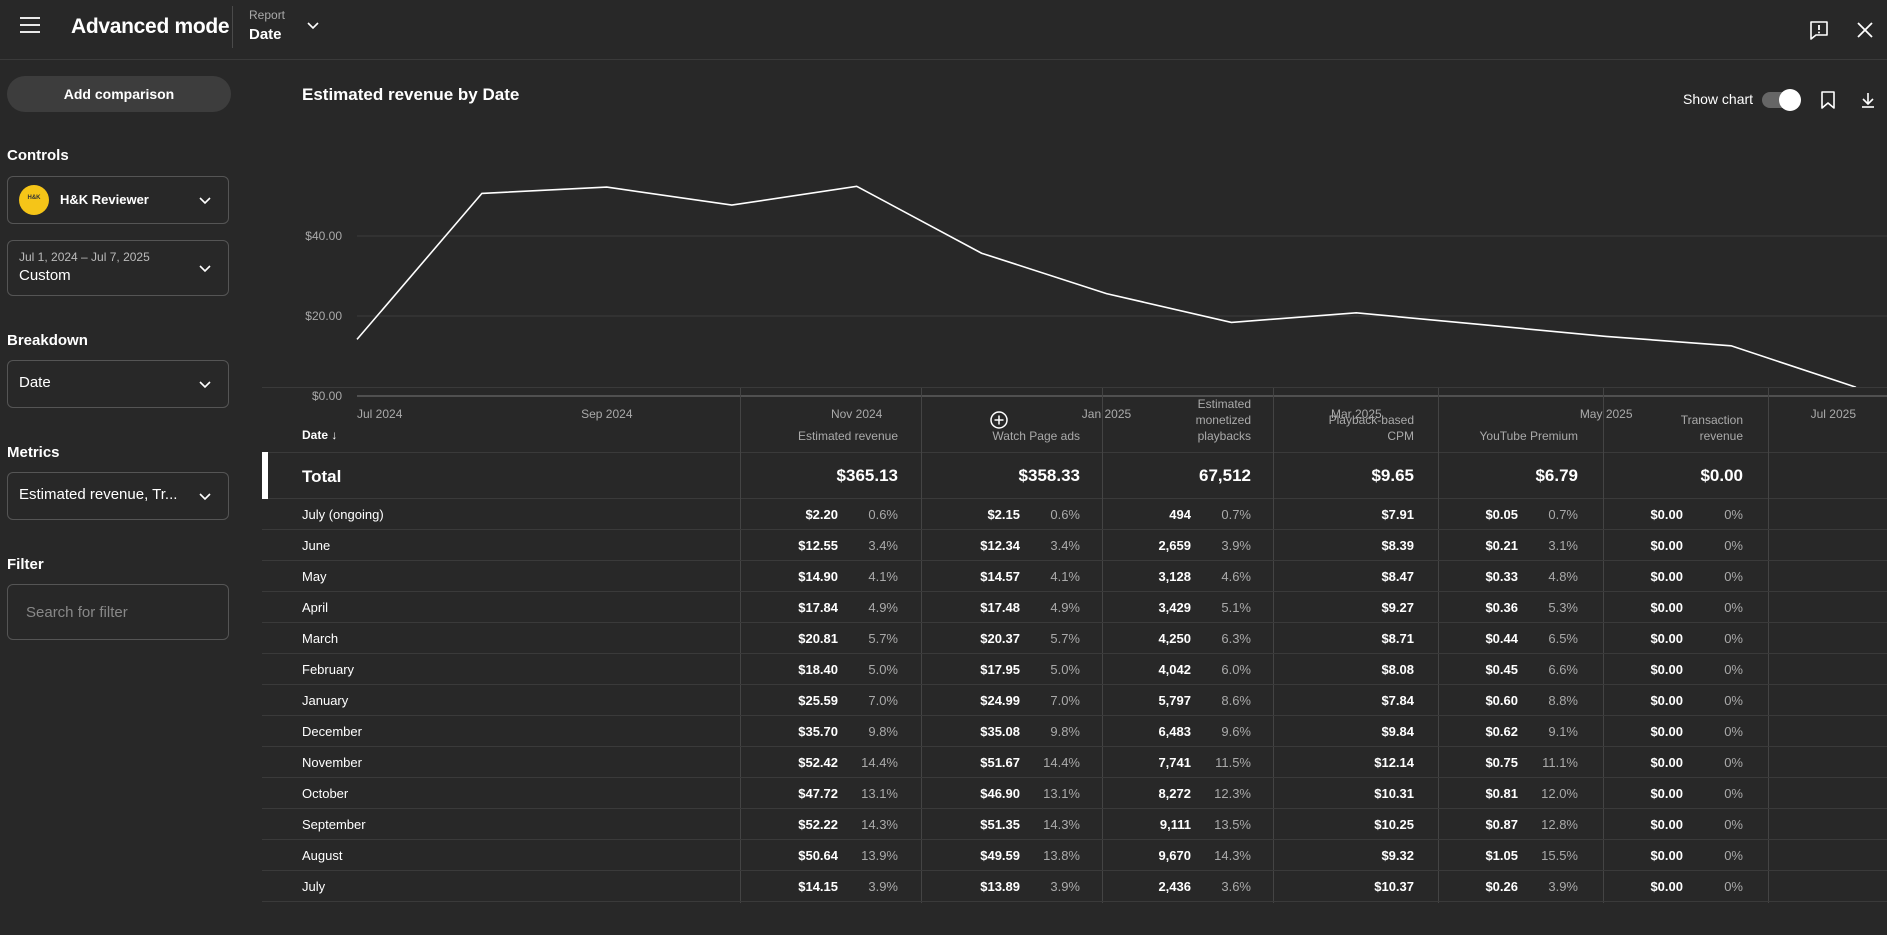  I want to click on cell-percent-rev: 13.9%, so click(879, 855).